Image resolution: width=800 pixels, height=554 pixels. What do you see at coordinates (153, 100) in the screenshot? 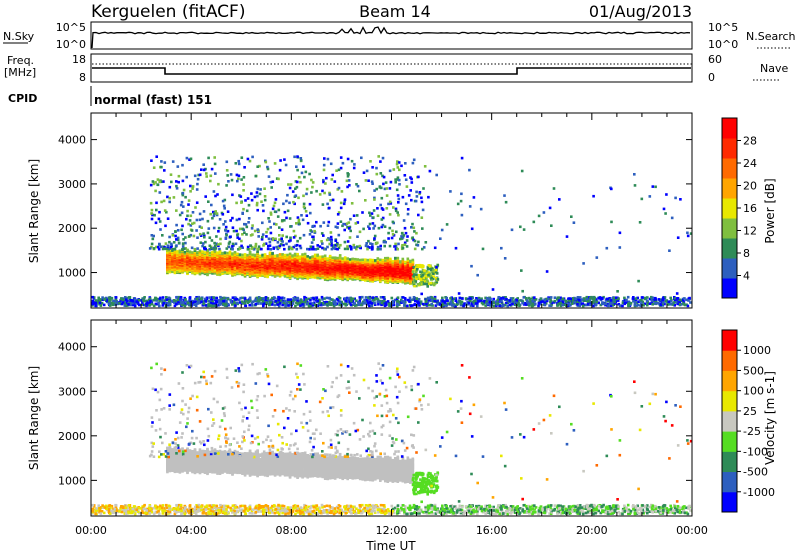
I see `cpid-text: normal (fast) 151` at bounding box center [153, 100].